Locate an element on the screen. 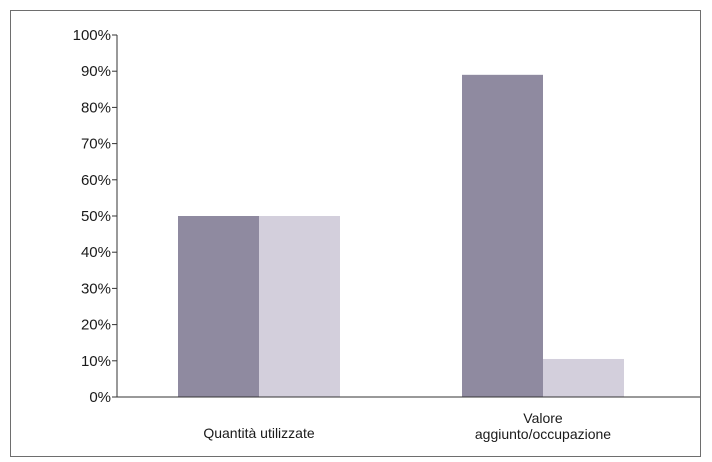  y-tick-label: 50% is located at coordinates (96, 216).